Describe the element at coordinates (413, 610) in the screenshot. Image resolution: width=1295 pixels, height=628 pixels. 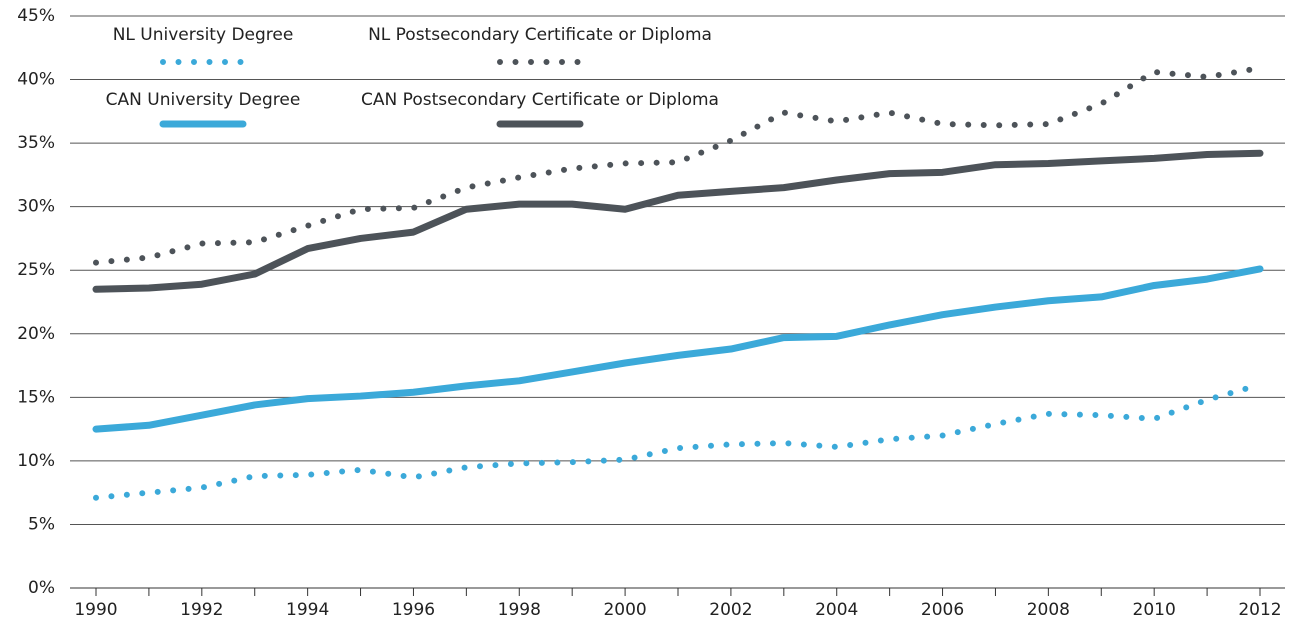
I see `x-tick-label: 1996` at that location.